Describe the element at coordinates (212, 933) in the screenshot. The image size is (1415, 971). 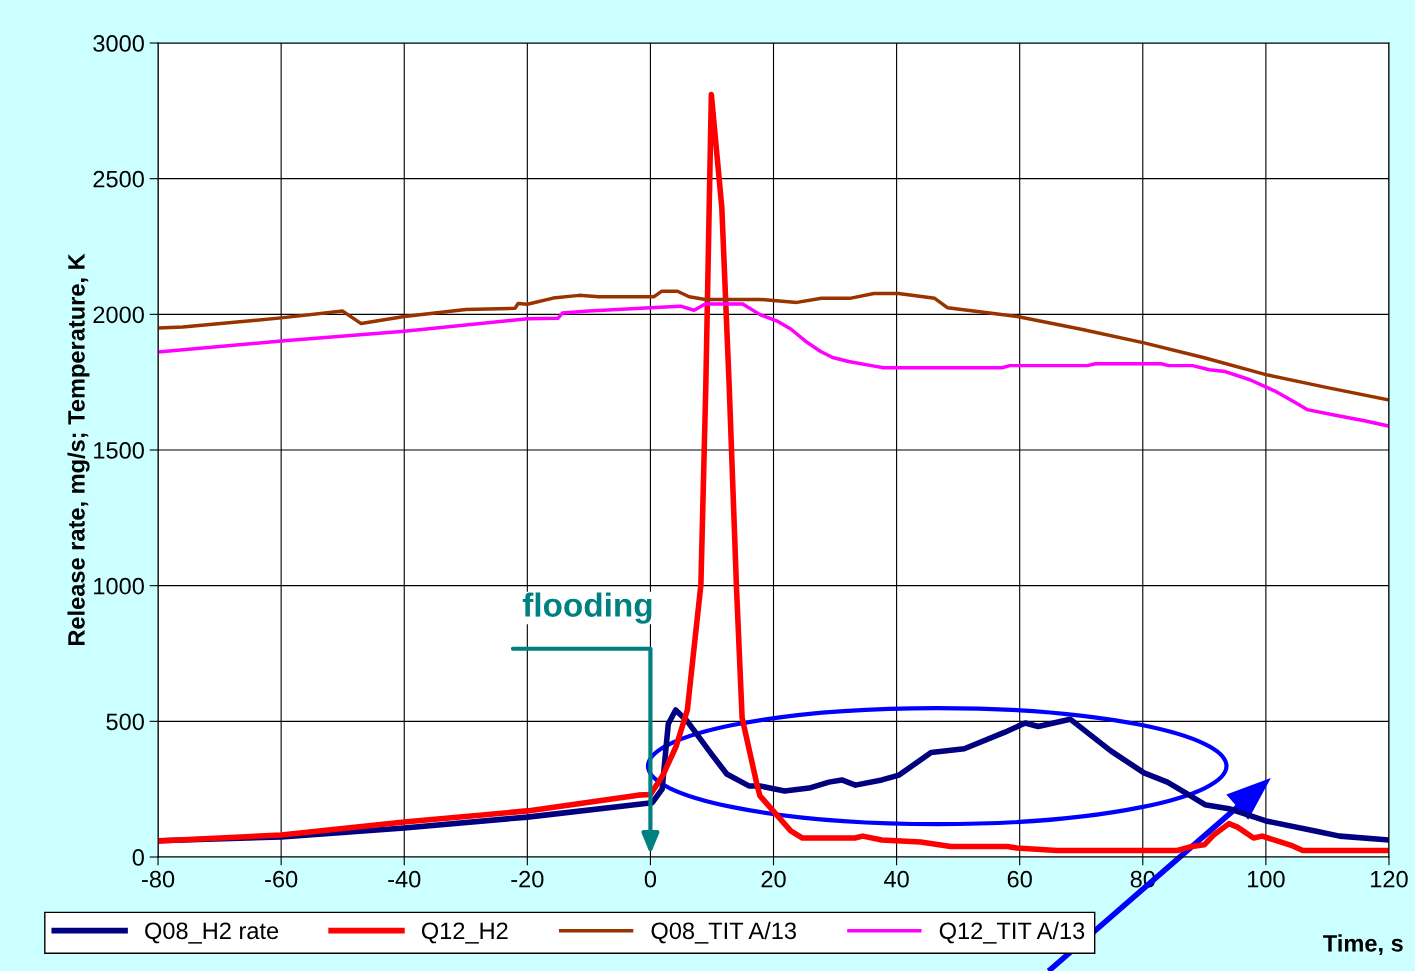
I see `legend-label: Q08_H2 rate` at that location.